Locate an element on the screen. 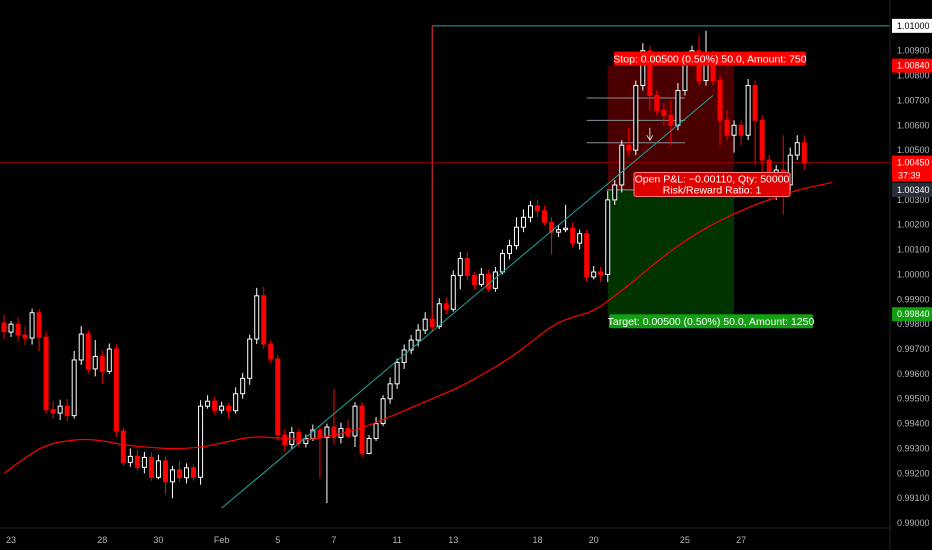 The width and height of the screenshot is (932, 550). target-label-bg is located at coordinates (711, 321).